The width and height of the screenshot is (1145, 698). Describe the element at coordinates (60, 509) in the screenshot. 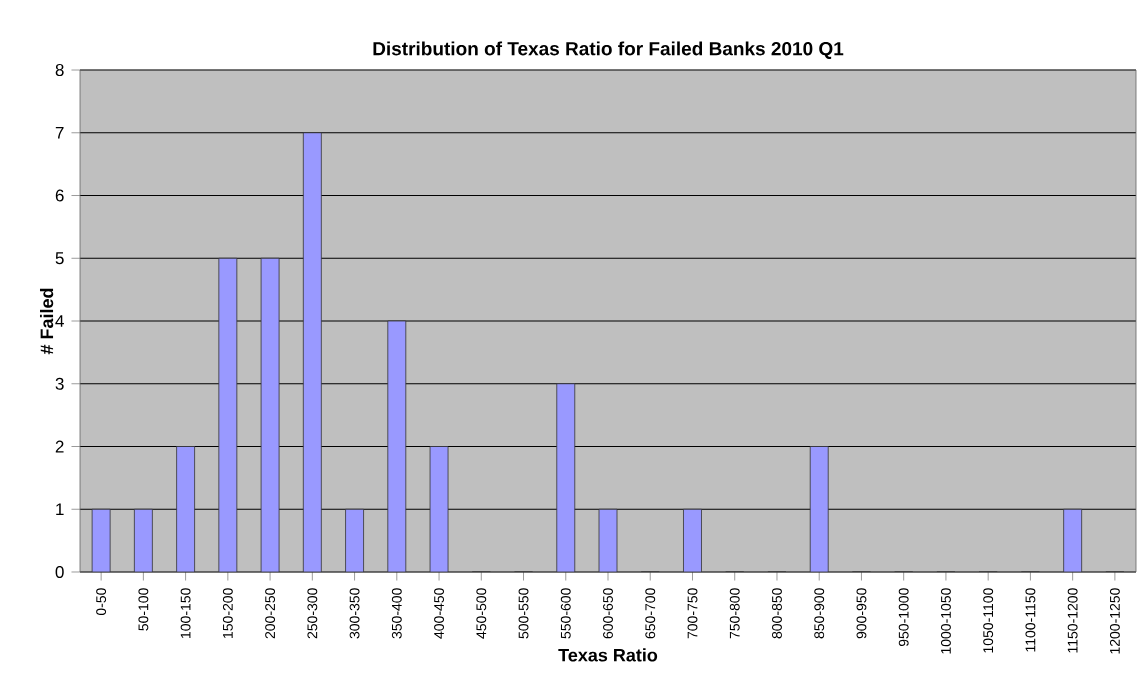

I see `y-tick-label: 1` at that location.